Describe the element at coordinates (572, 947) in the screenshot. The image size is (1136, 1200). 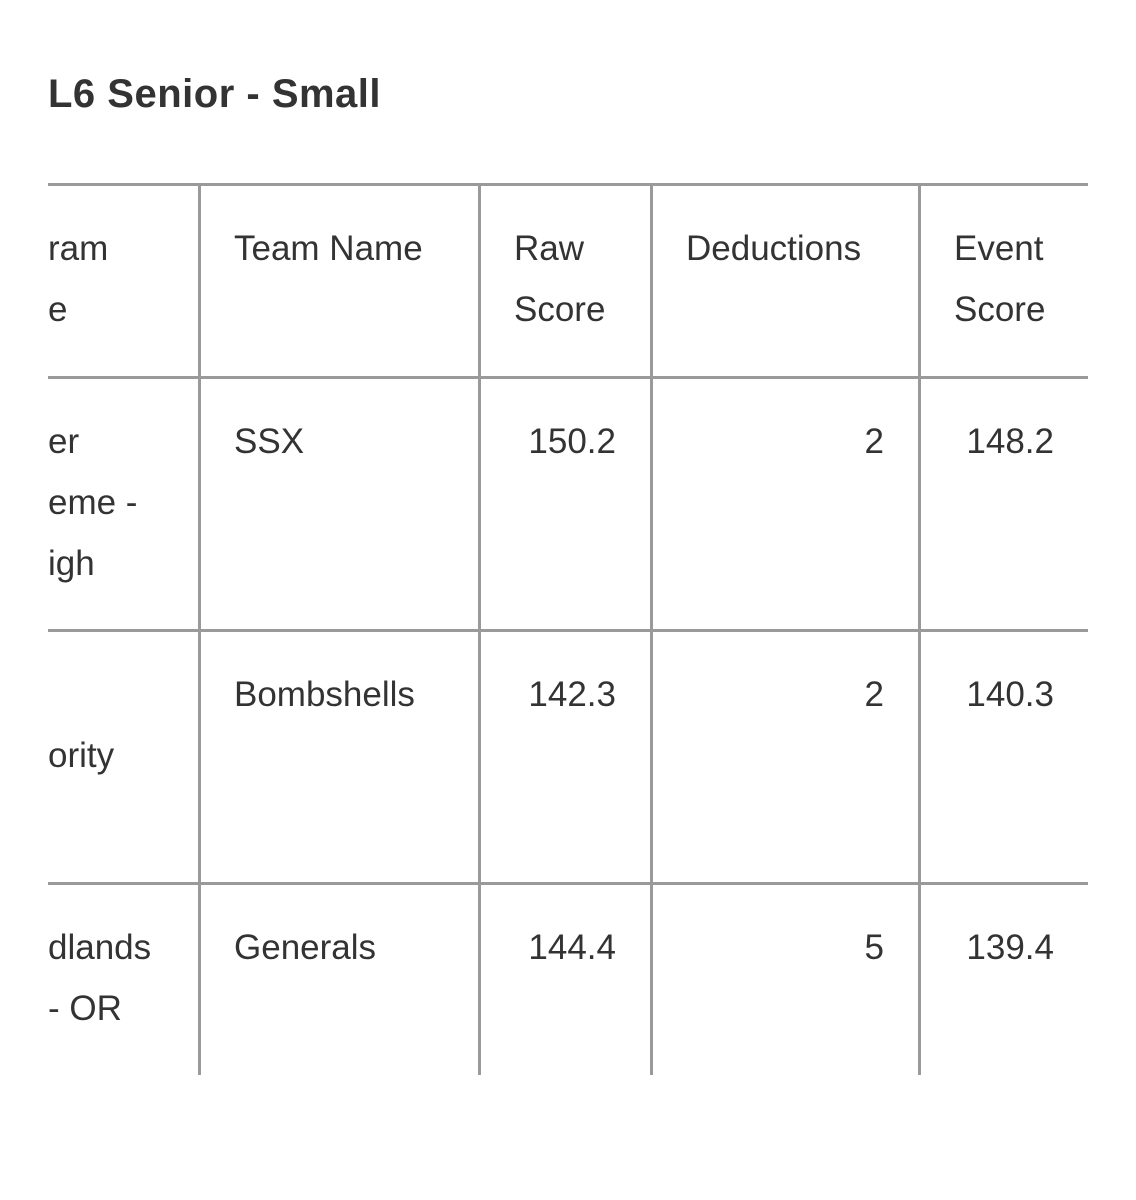
I see `table-cell: 144.4` at that location.